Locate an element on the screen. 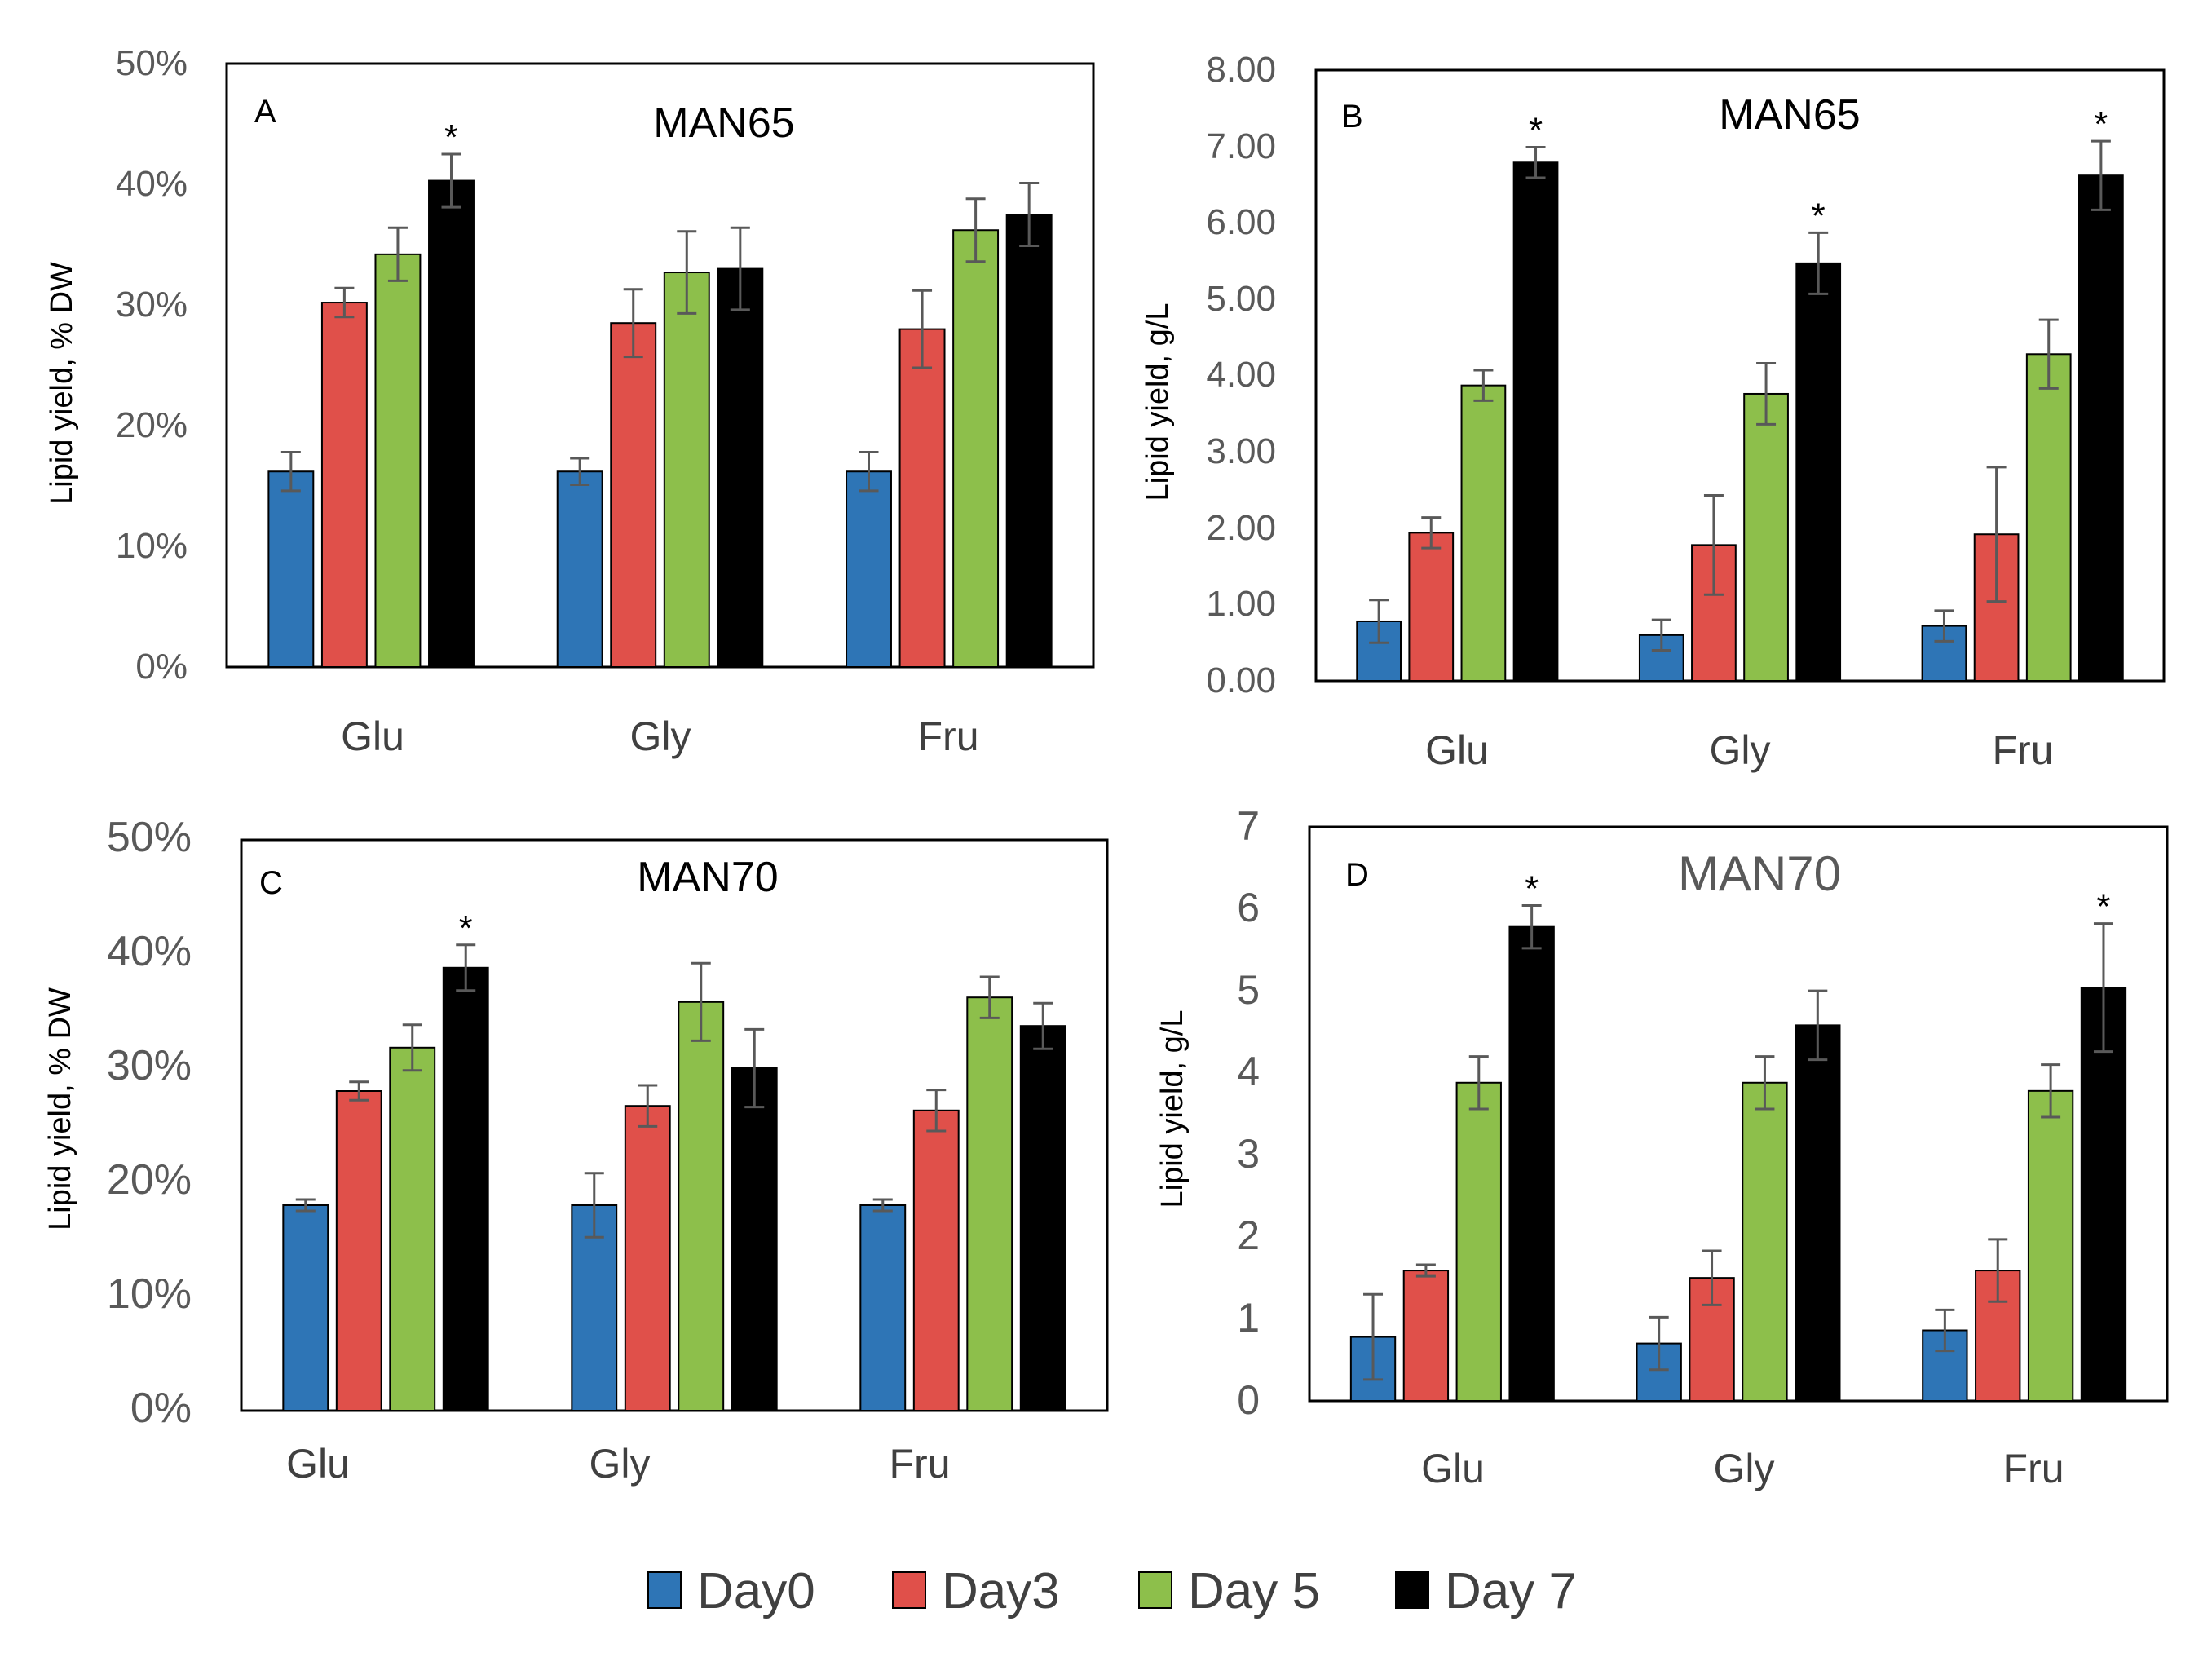  legend-swatch-day7 is located at coordinates (1412, 1590).